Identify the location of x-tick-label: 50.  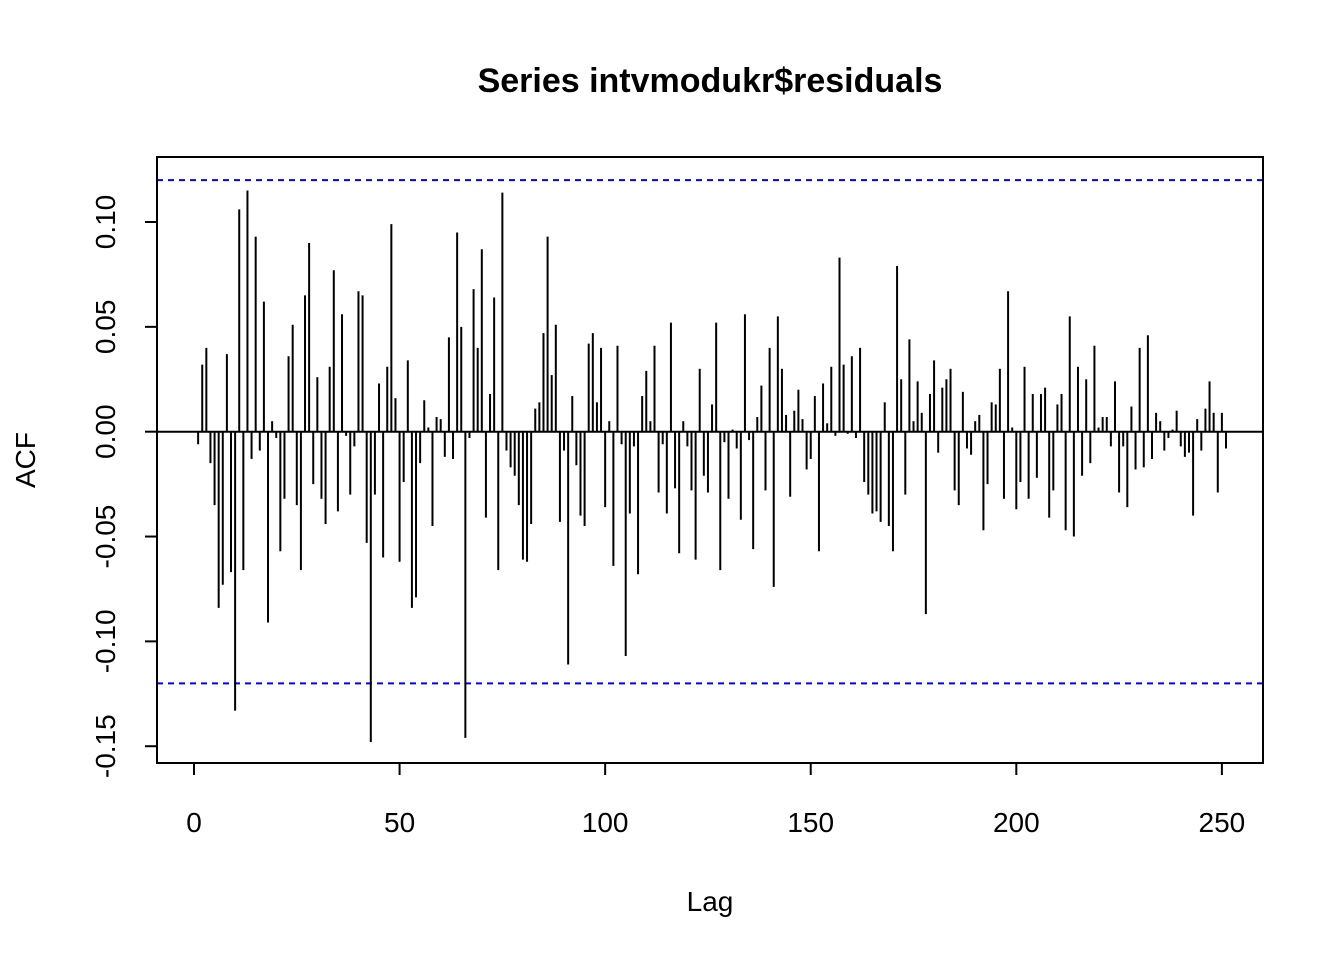
(399, 822).